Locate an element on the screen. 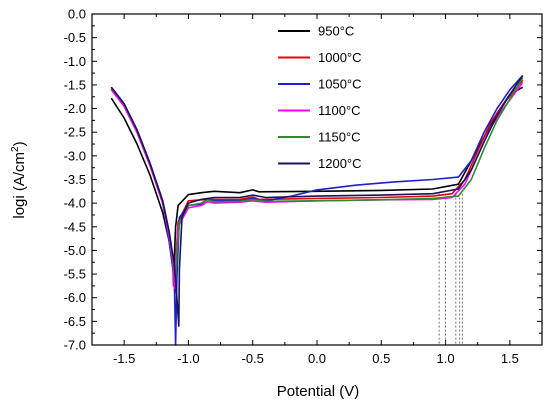  y-axis-title-sup: 2 is located at coordinates (15, 149).